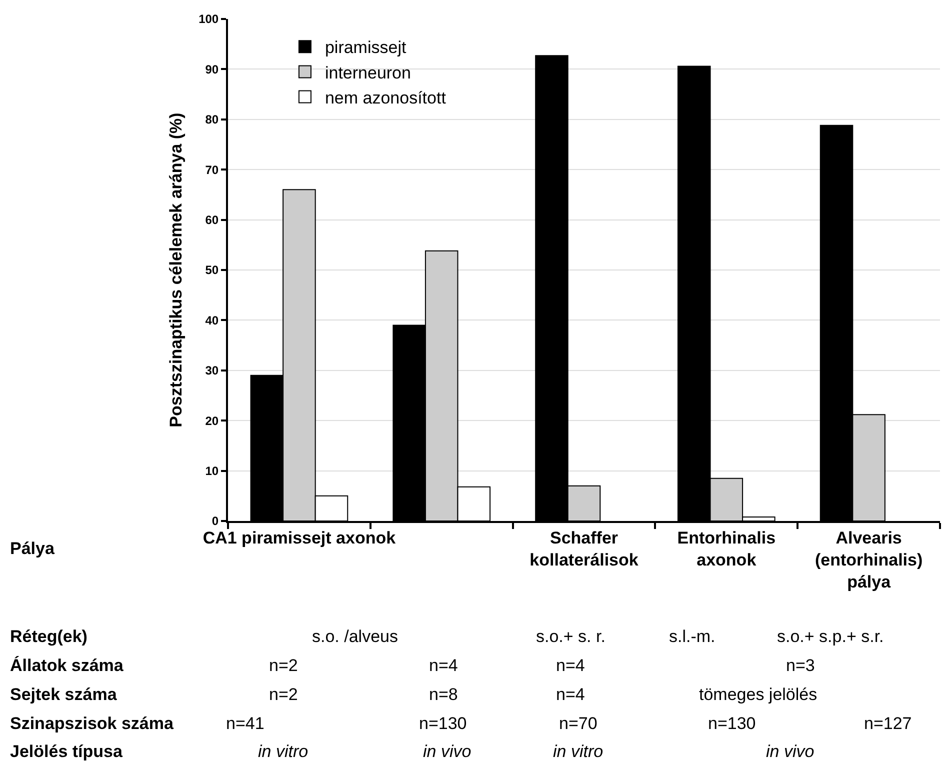 The image size is (946, 763). I want to click on x-tick-label: Entorhinalis axonok, so click(726, 549).